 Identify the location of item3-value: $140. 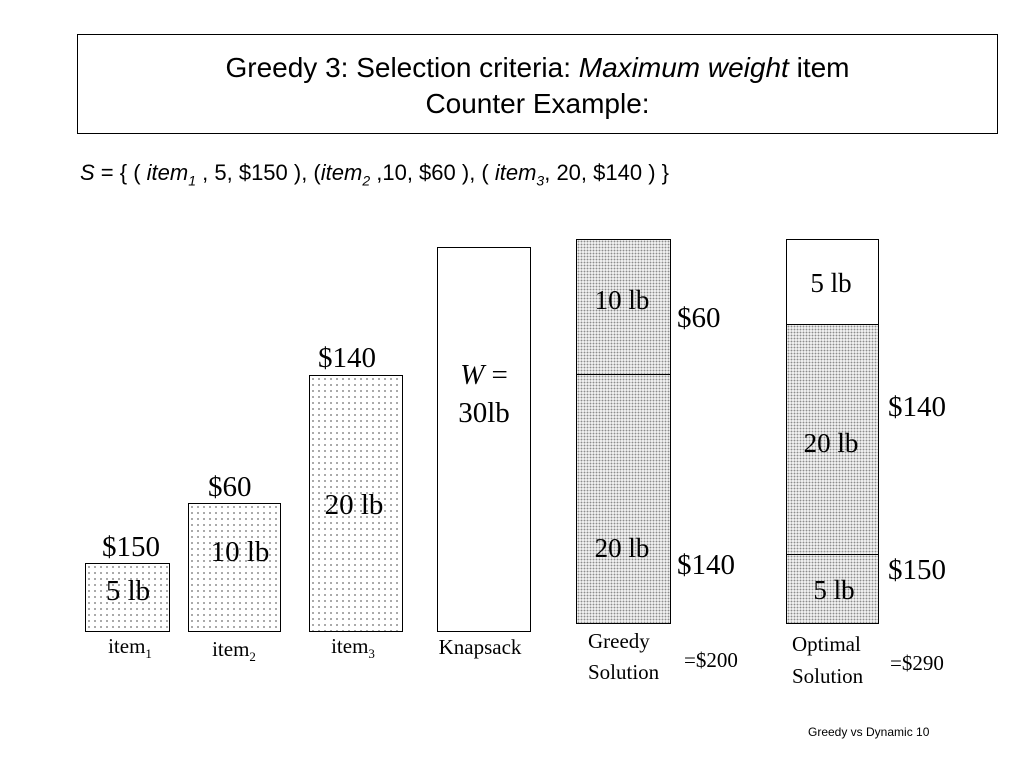
(347, 358).